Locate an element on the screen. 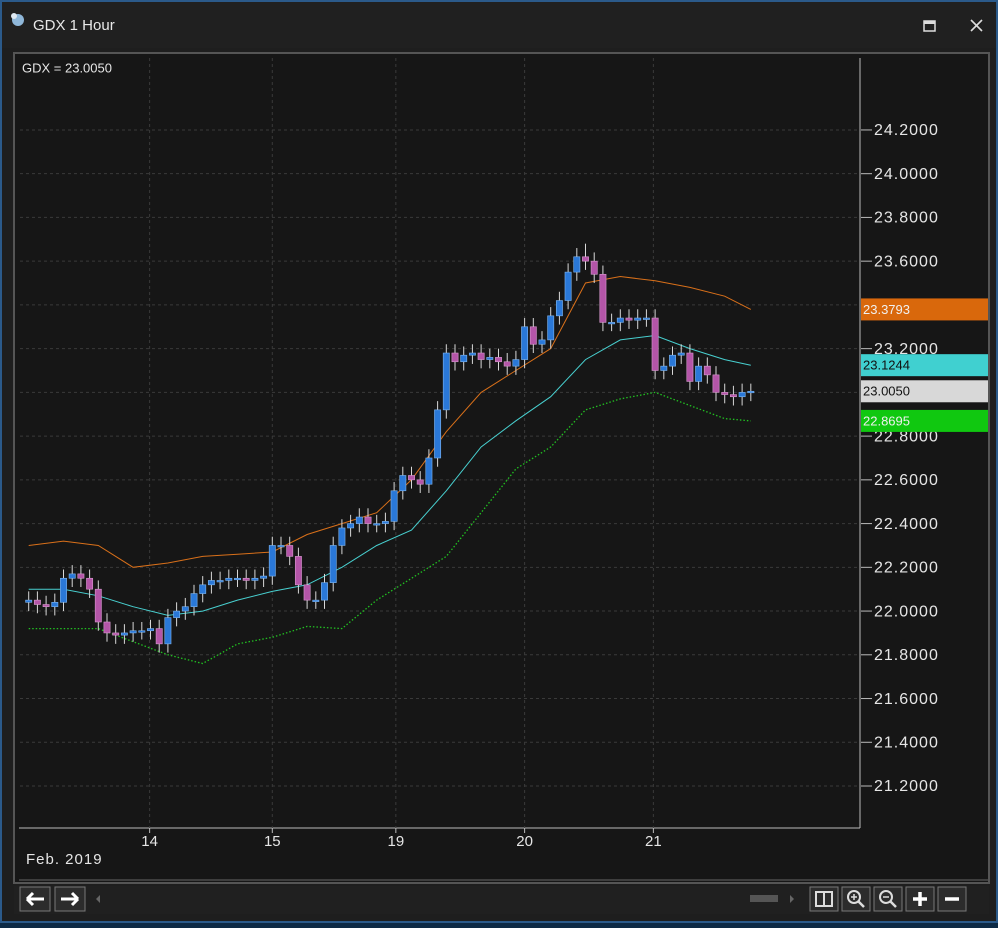 The width and height of the screenshot is (998, 928). price-tag-label: 23.3793 is located at coordinates (886, 309).